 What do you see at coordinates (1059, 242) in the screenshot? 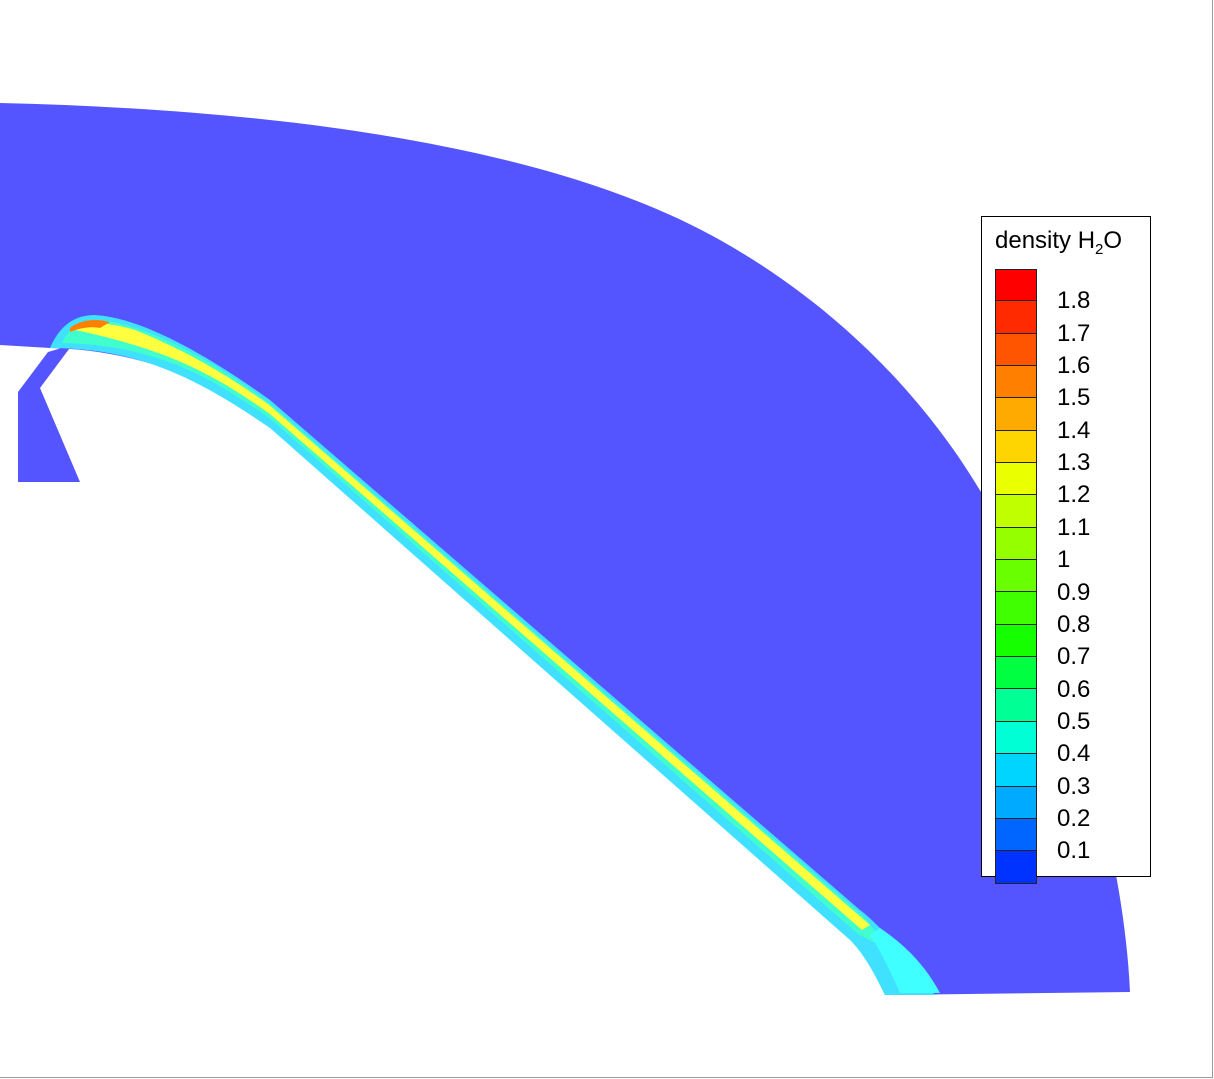
I see `legend-title: density H2O` at bounding box center [1059, 242].